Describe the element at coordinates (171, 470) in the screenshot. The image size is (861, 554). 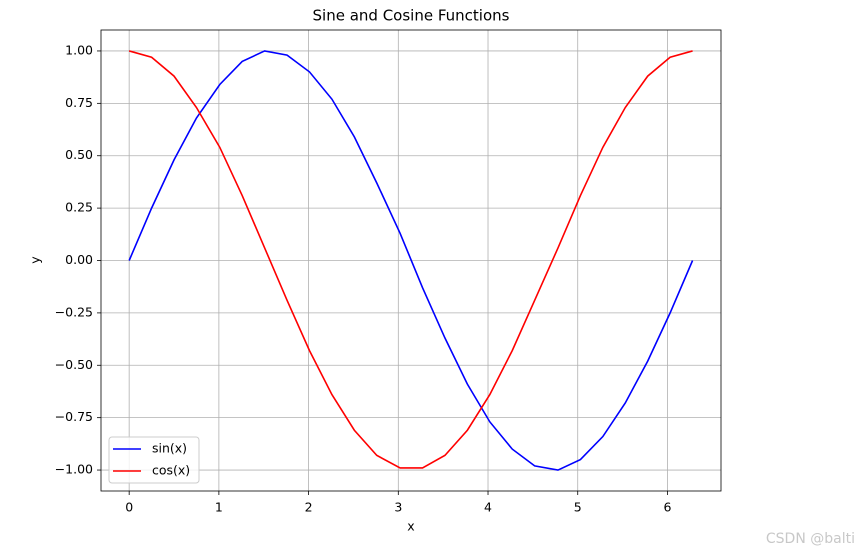
I see `legend-label: cos(x)` at that location.